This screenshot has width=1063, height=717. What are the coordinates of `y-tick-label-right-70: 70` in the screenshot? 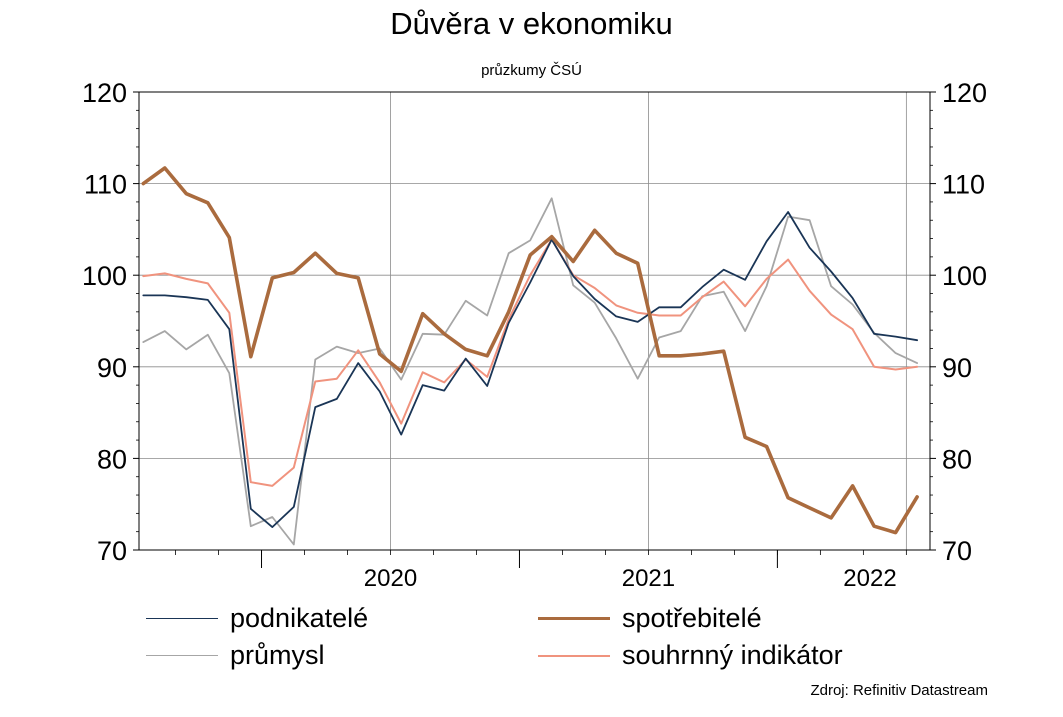 It's located at (957, 551).